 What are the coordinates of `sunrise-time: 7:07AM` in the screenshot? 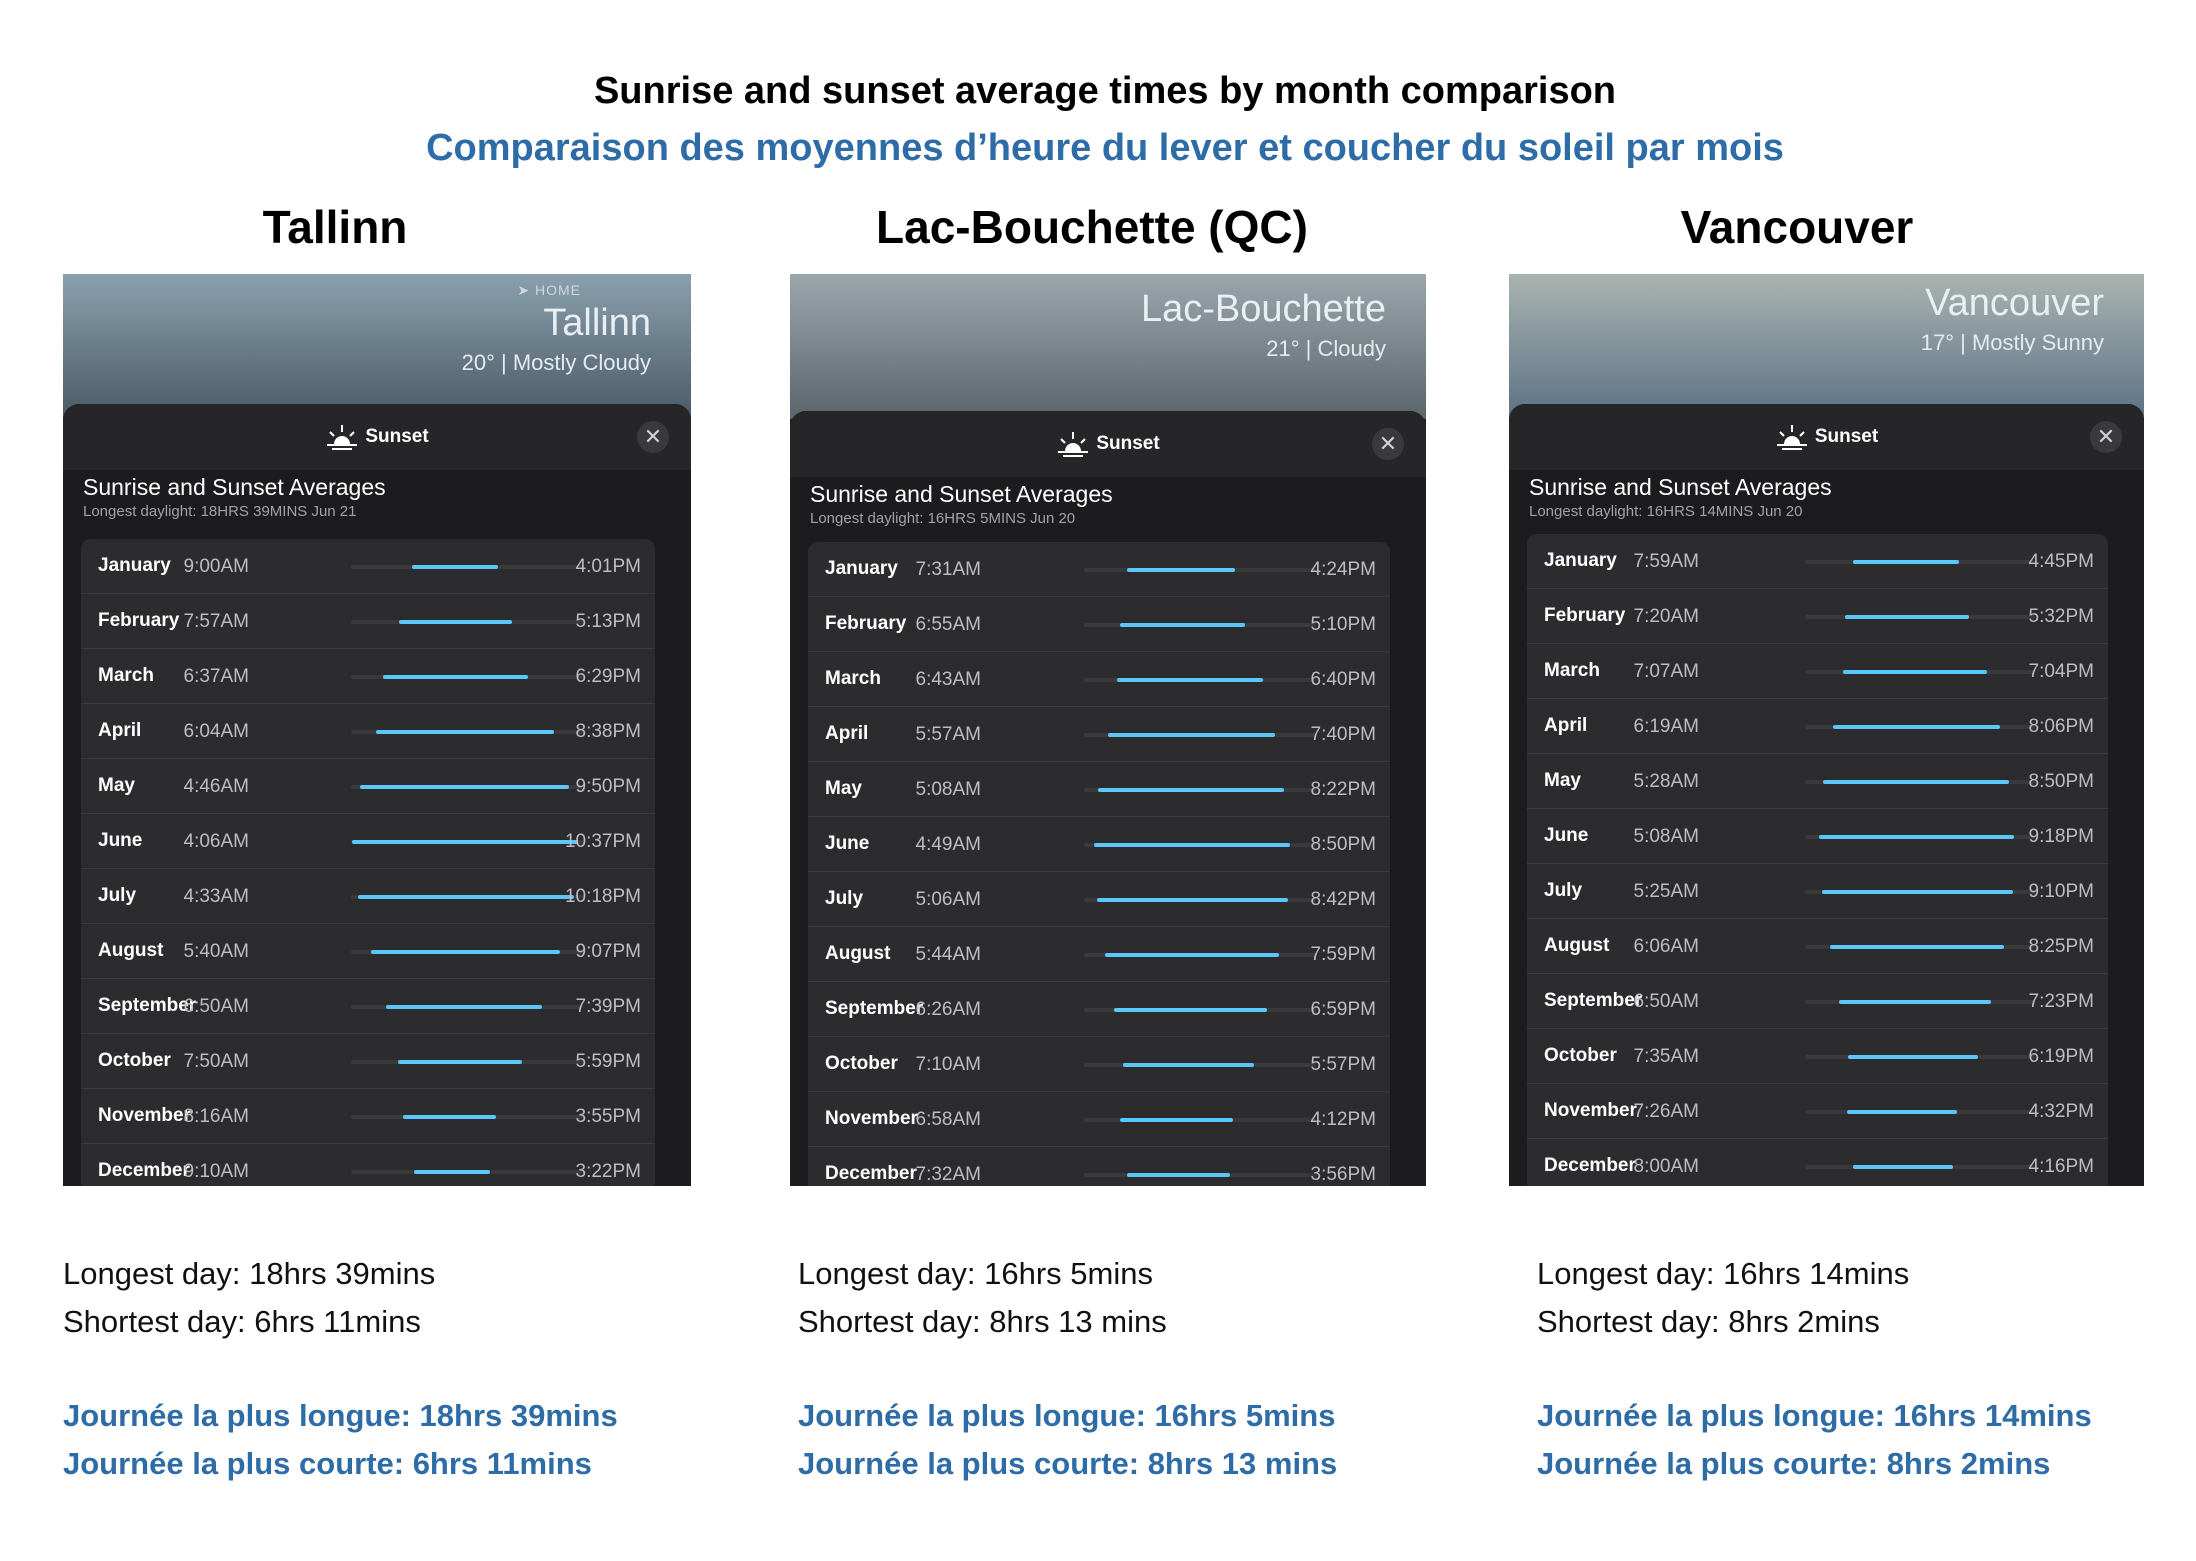 It's located at (1666, 671).